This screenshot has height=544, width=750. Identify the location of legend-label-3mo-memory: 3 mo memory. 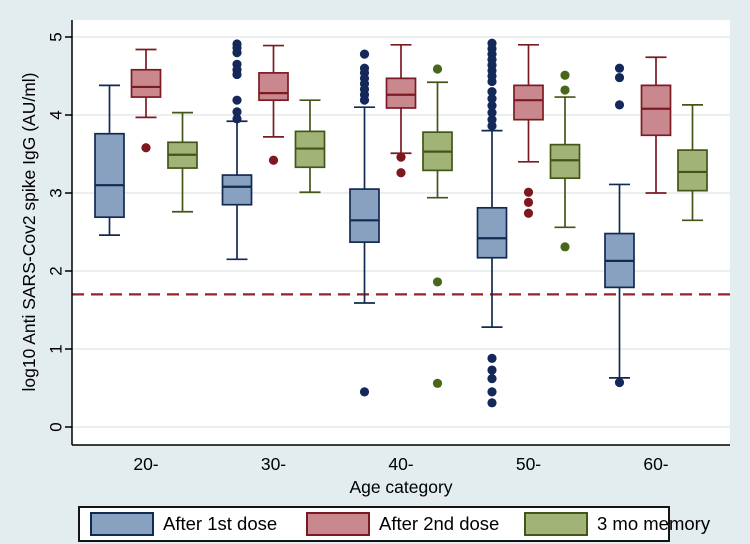
(654, 523).